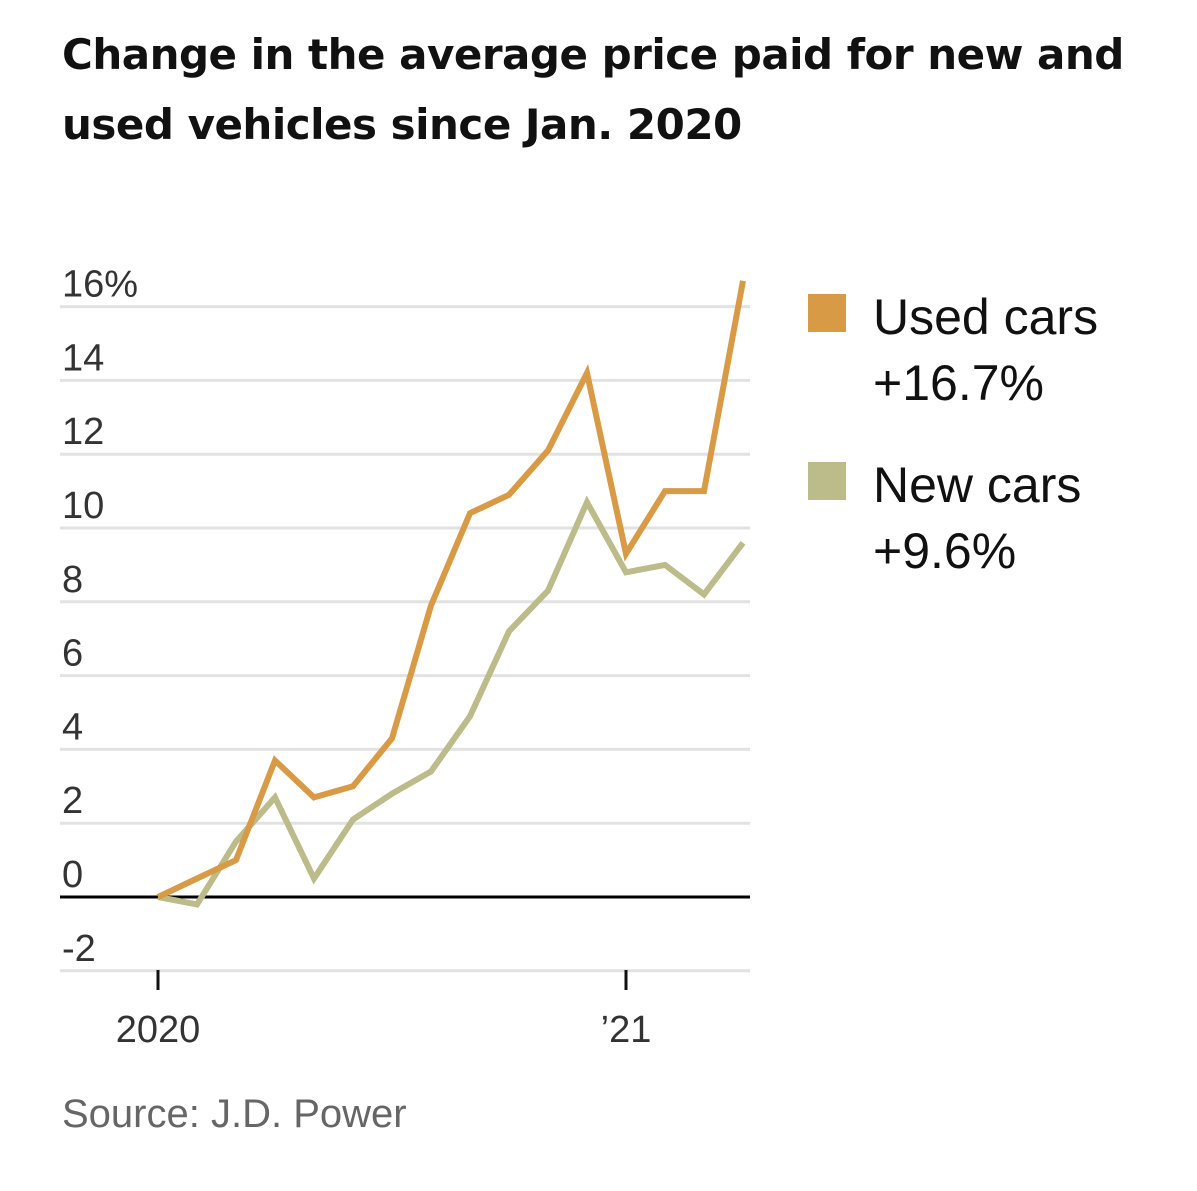  Describe the element at coordinates (100, 617) in the screenshot. I see `y-axis-labels: 16% 14 12 10 8 6 4 2 0 -2` at that location.